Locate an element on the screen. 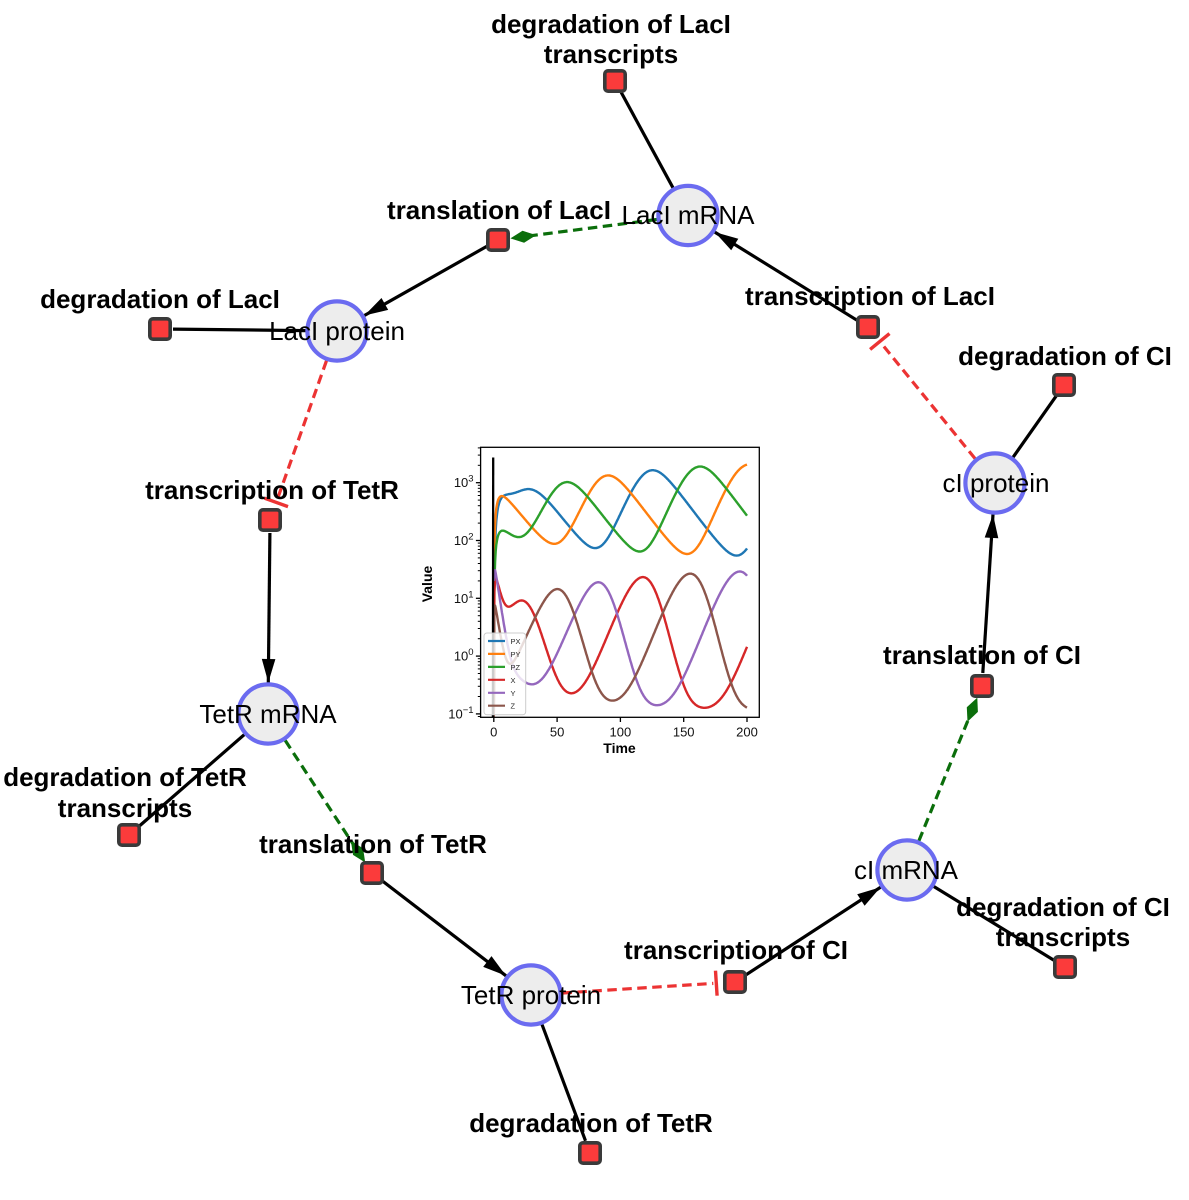 The width and height of the screenshot is (1189, 1200). svg-text: TetR protein is located at coordinates (531, 995).